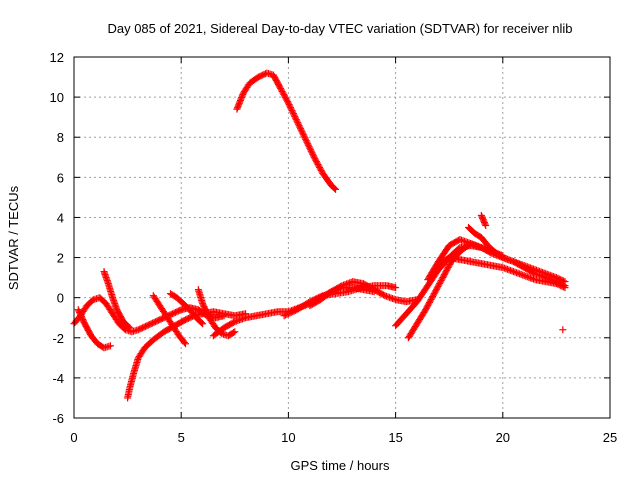 This screenshot has width=640, height=480. I want to click on y-tick-label: -2, so click(58, 338).